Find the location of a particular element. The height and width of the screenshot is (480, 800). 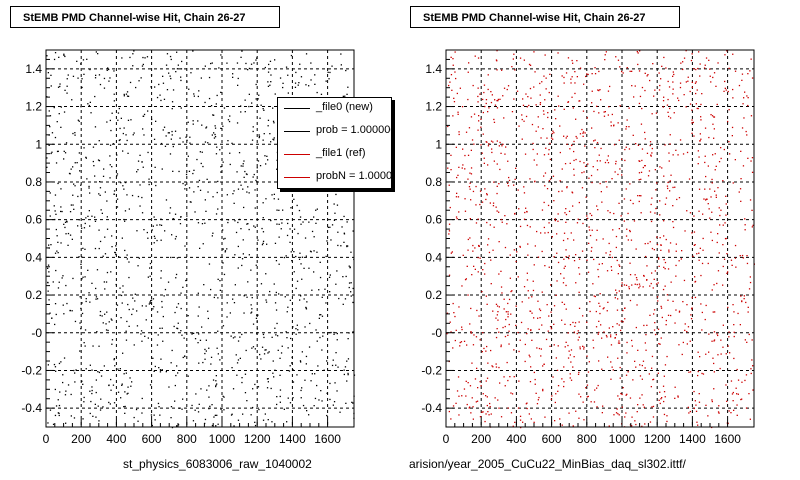

y-tick-label: 1 is located at coordinates (38, 144).